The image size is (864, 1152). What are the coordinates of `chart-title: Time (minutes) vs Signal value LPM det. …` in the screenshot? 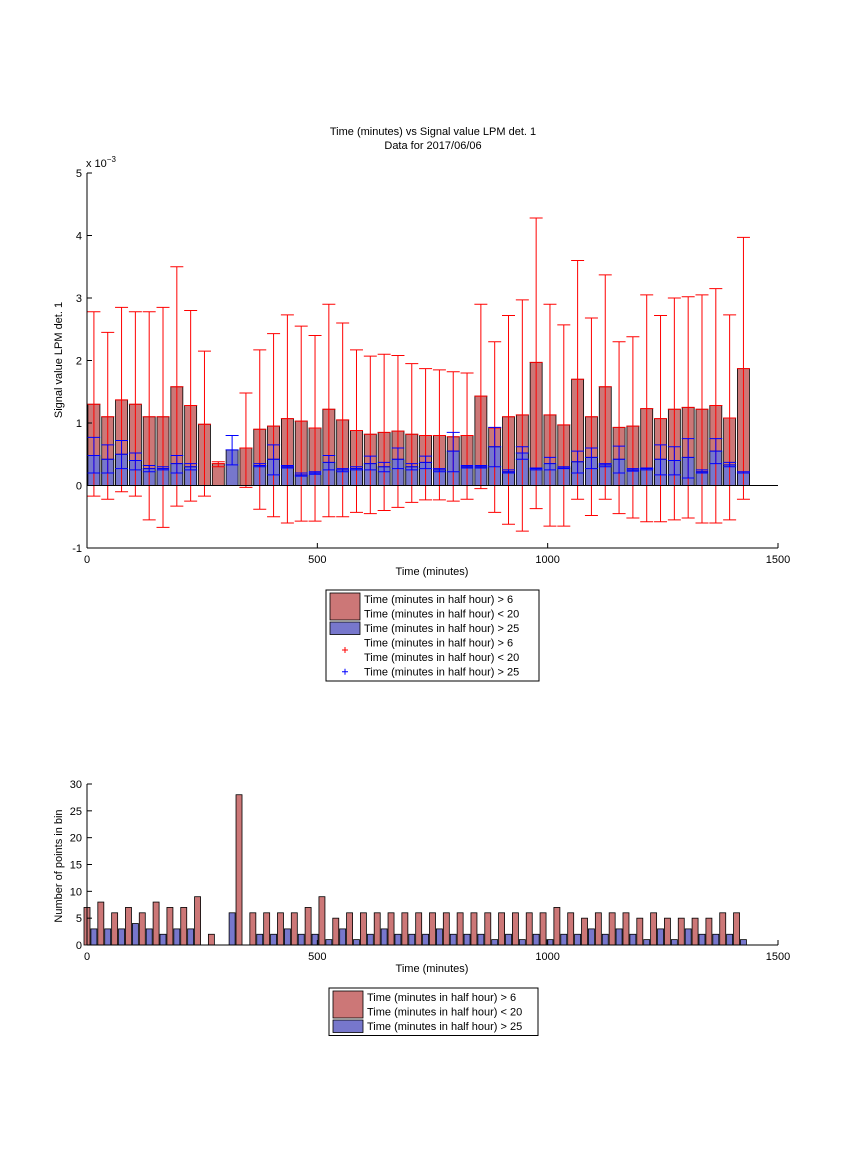 It's located at (433, 132).